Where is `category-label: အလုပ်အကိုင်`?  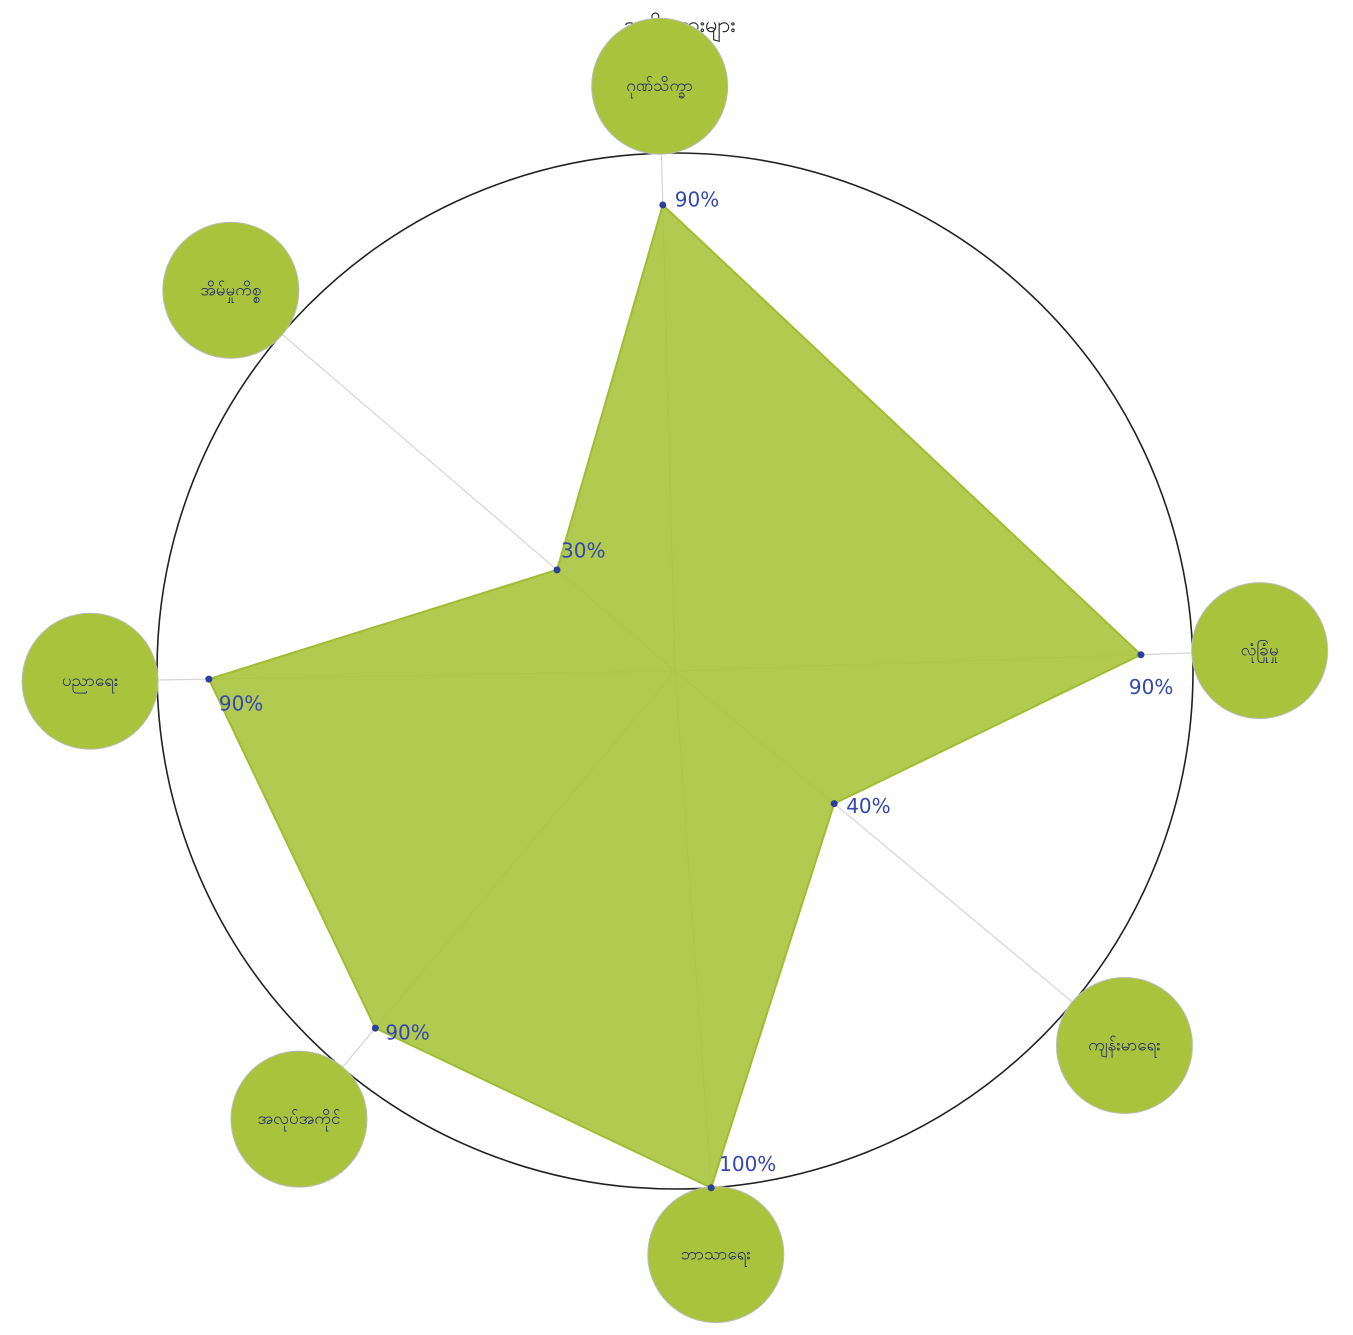 category-label: အလုပ်အကိုင် is located at coordinates (299, 1120).